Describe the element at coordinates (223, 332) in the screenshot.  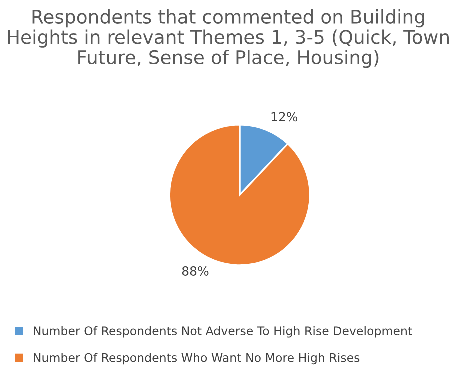
I see `legend-label: Number Of Respondents Not Adverse To High Rise Development` at that location.